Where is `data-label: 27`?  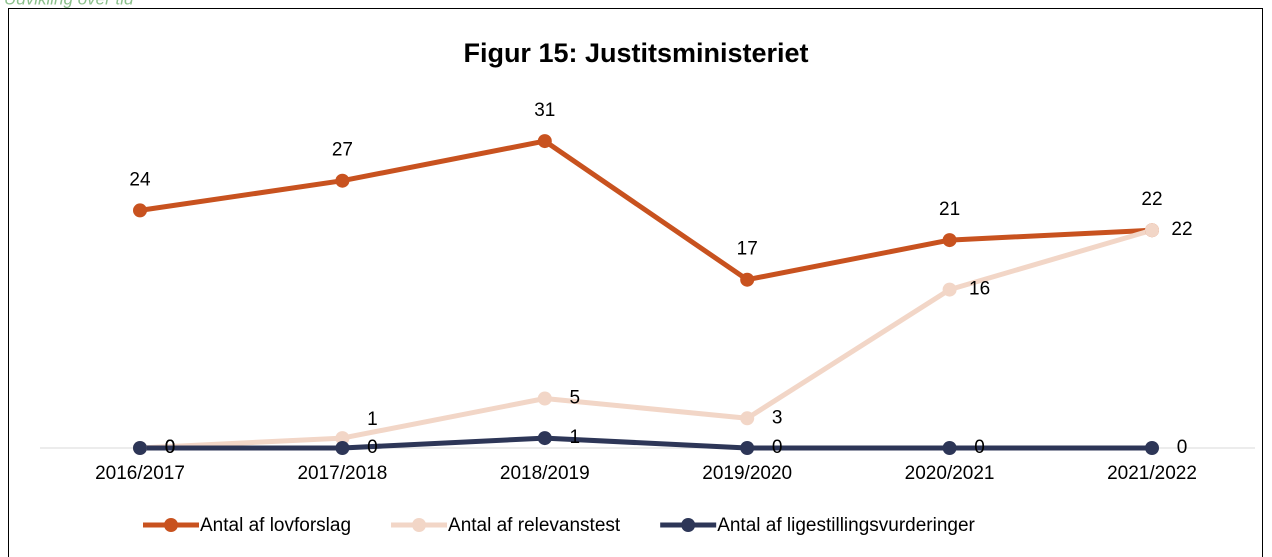 data-label: 27 is located at coordinates (342, 150).